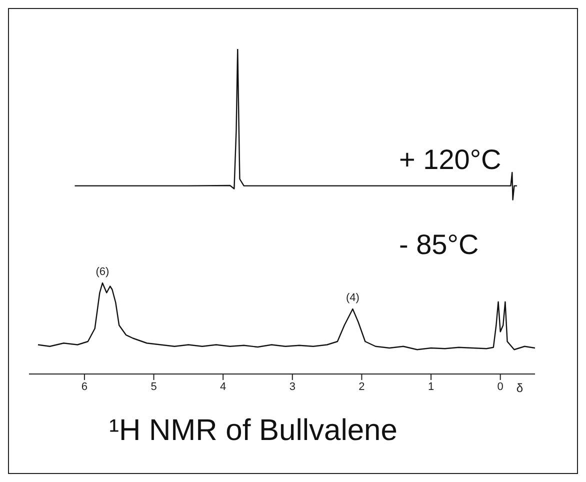 Image resolution: width=586 pixels, height=482 pixels. I want to click on x-tick-label: 5, so click(153, 386).